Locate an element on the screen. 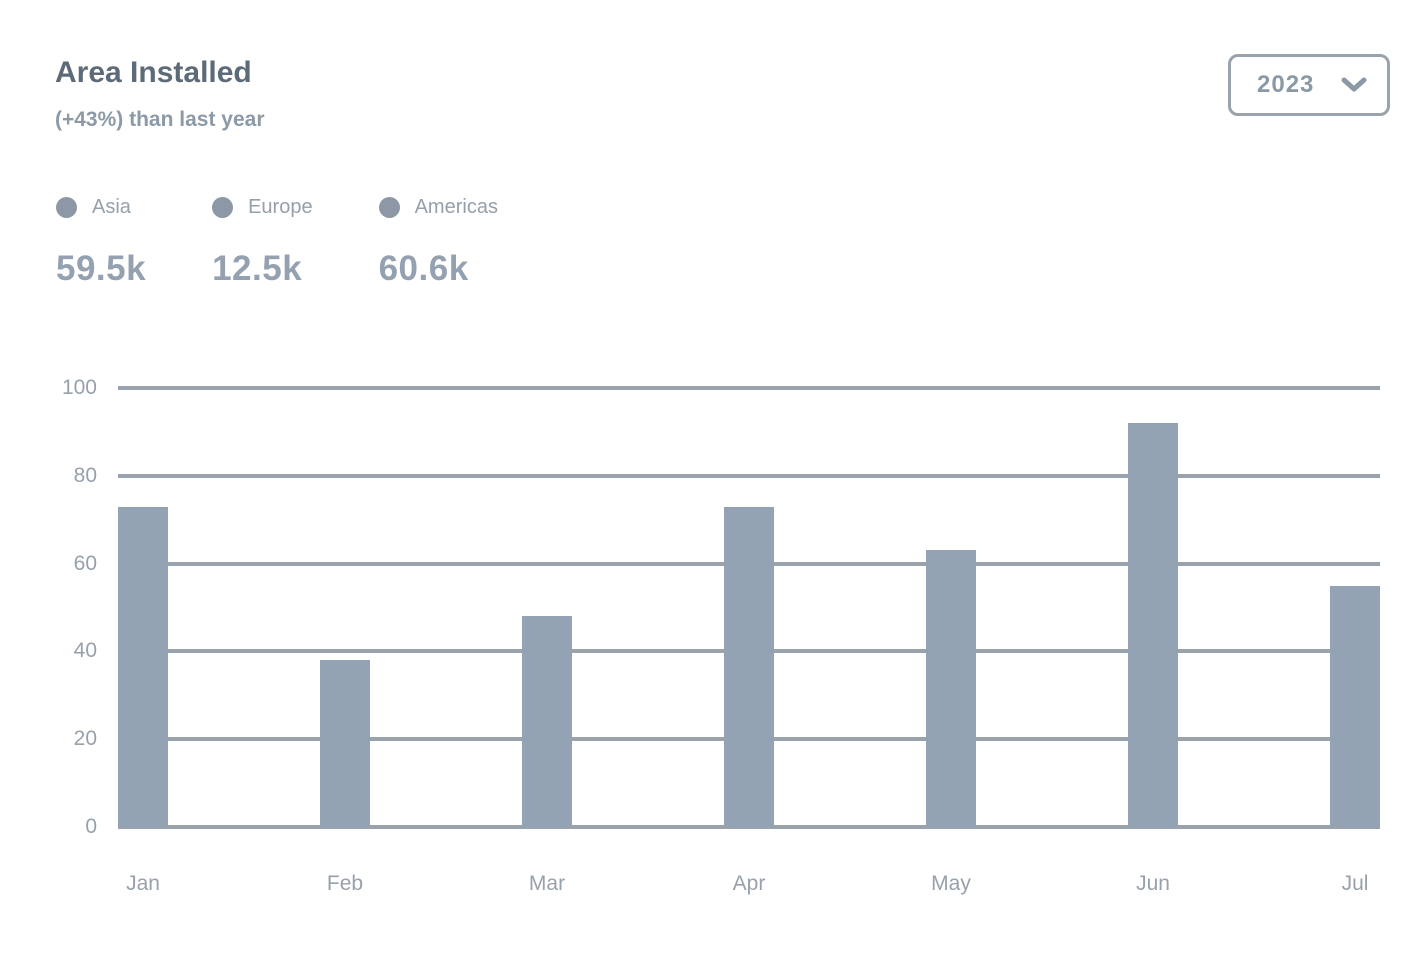 The height and width of the screenshot is (956, 1424). bar-jun is located at coordinates (1153, 625).